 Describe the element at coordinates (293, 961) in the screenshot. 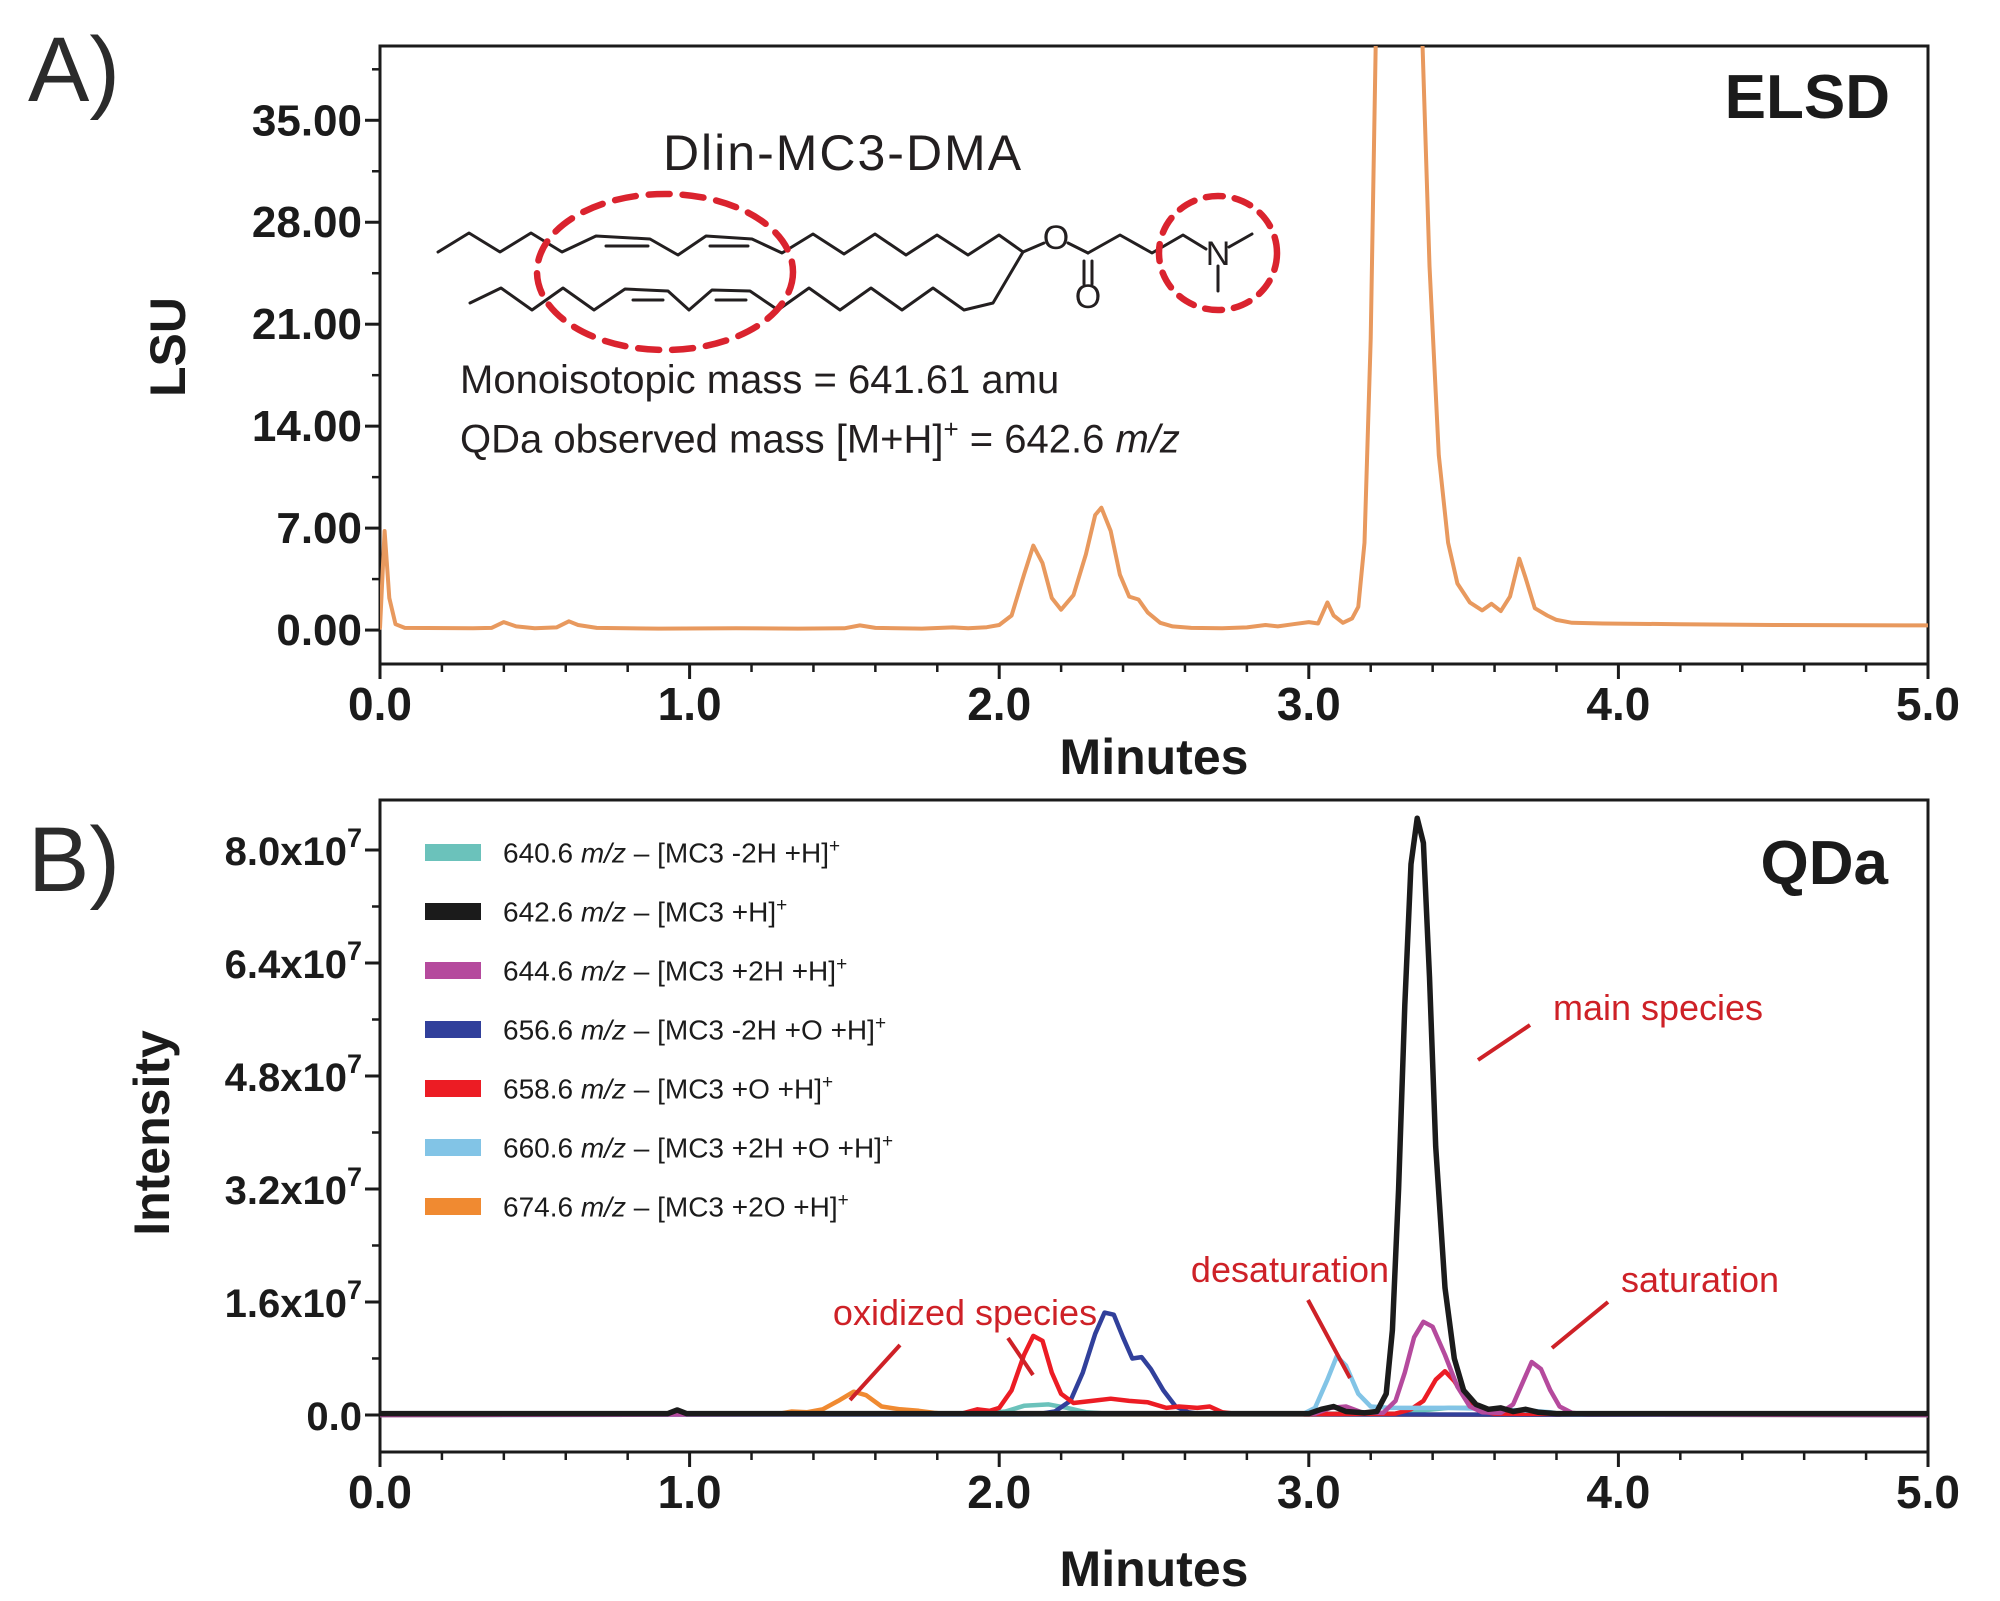

I see `y-tick-label: 6.4x10⁷` at that location.